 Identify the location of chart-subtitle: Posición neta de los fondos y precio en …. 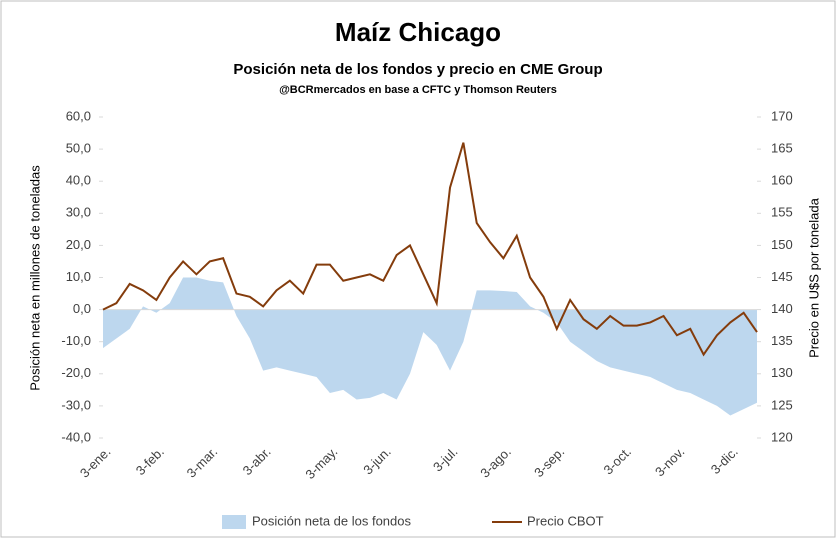
(417, 69).